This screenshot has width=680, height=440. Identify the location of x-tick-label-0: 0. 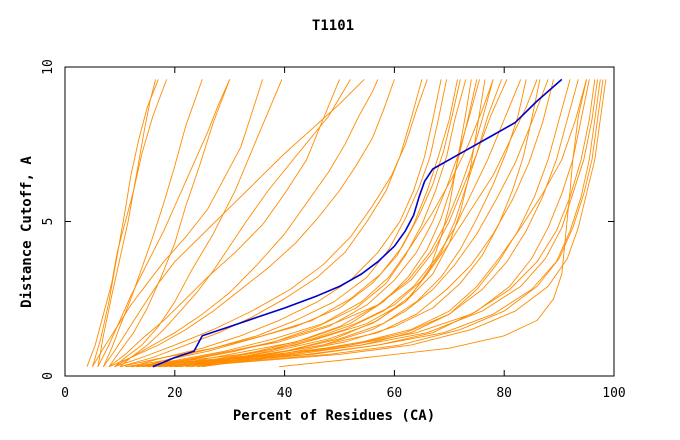
(65, 393).